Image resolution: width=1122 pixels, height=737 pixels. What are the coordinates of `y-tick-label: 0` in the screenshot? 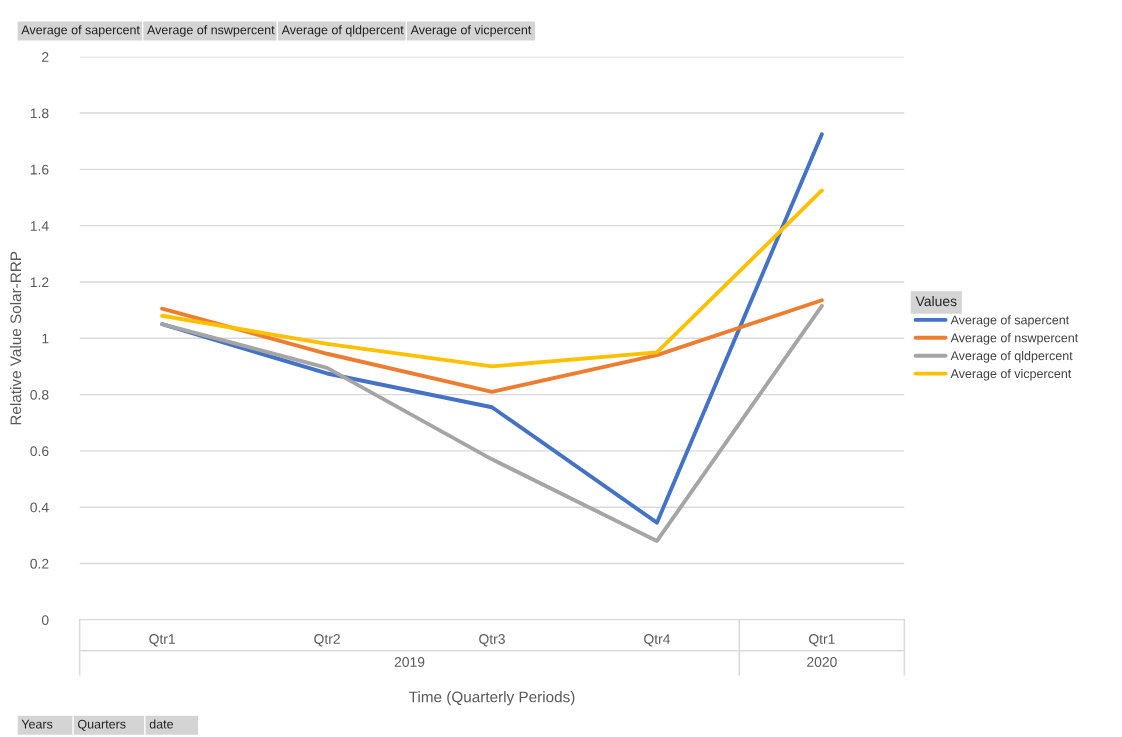 It's located at (45, 620).